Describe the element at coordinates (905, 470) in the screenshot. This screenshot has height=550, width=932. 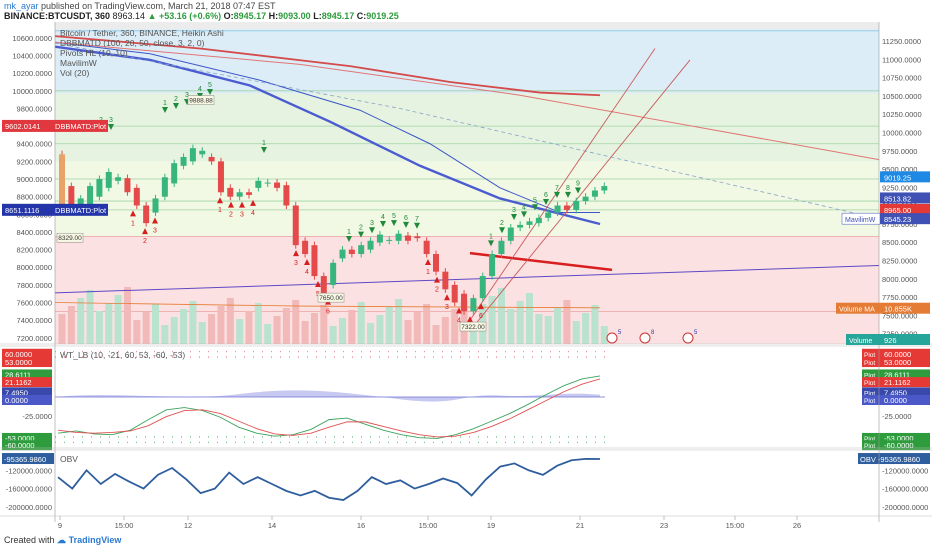
I see `obv-tick-right-label: -120000.0000` at that location.